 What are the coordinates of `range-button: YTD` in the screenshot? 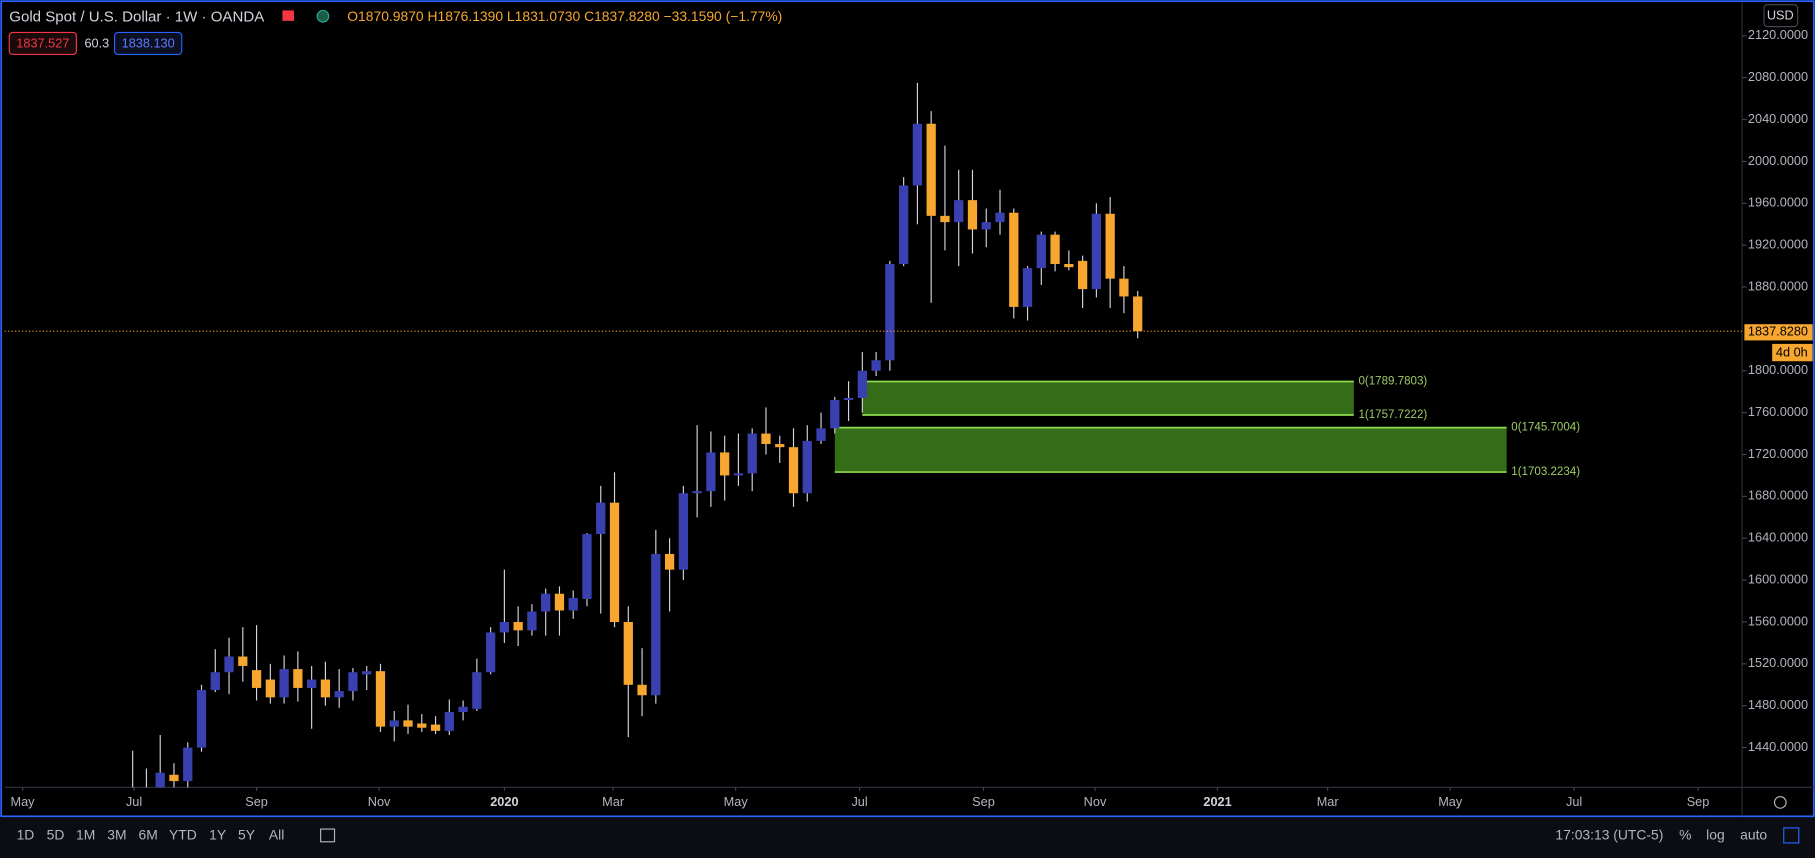 It's located at (183, 835).